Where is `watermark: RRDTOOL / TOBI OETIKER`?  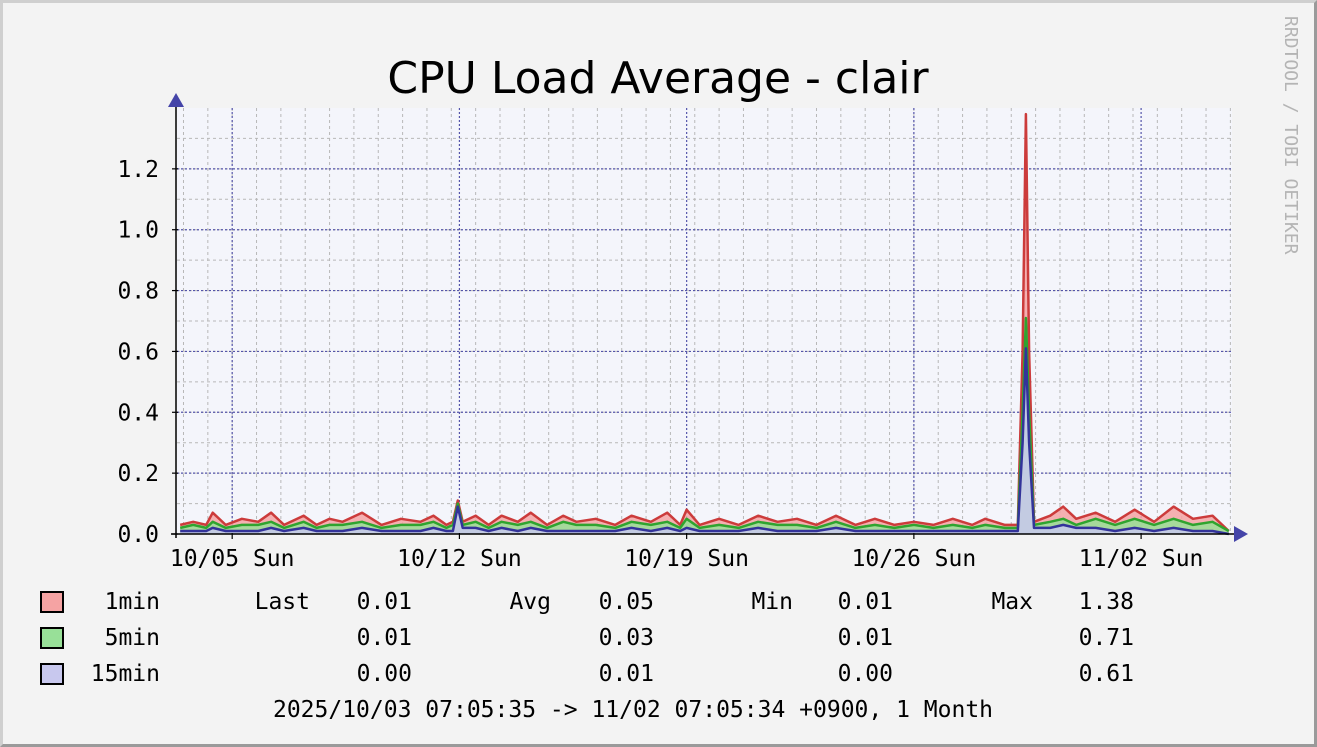
watermark: RRDTOOL / TOBI OETIKER is located at coordinates (1290, 135).